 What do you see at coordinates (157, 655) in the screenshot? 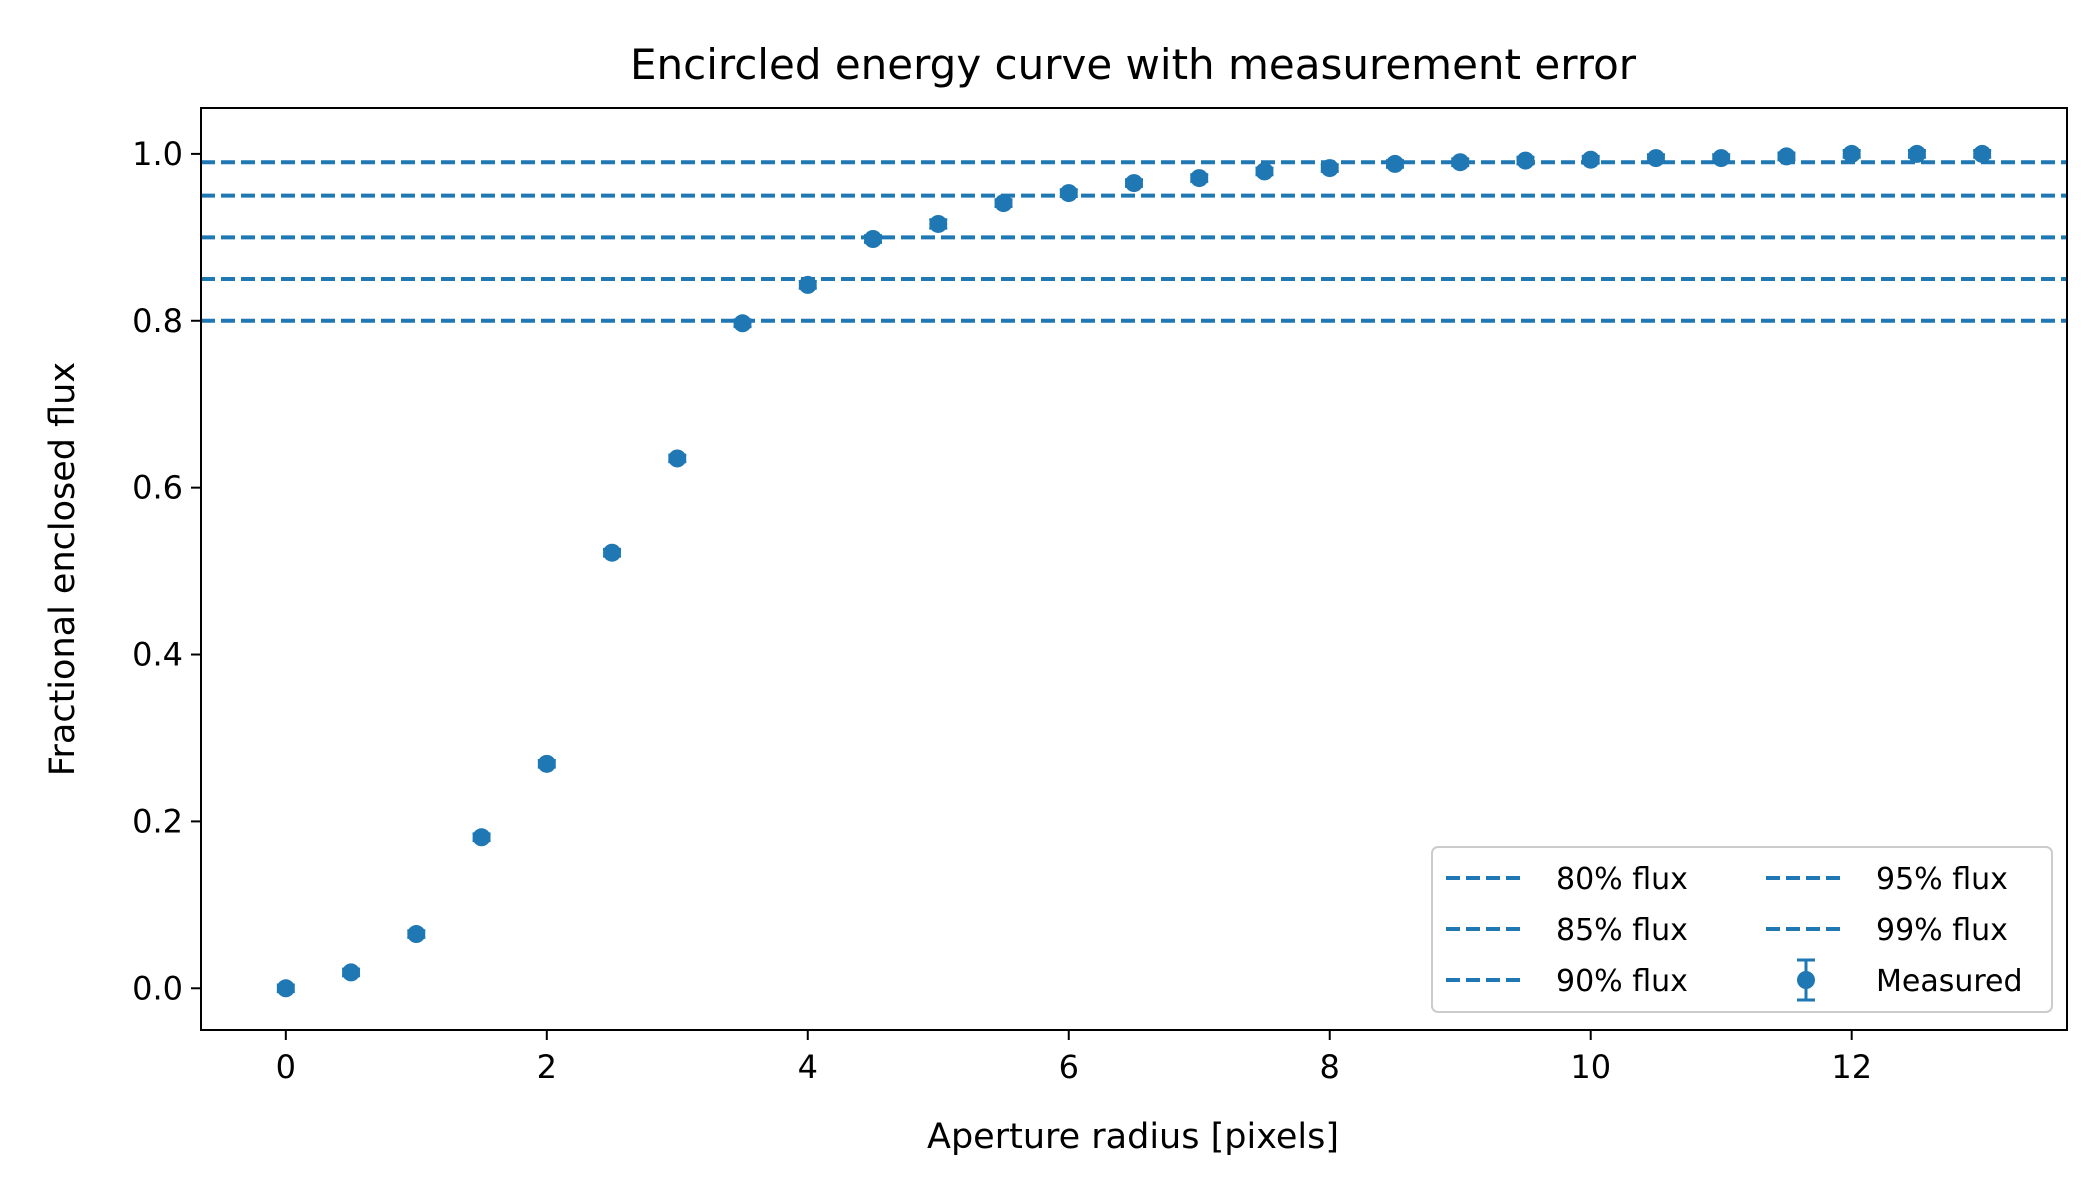
I see `y-tick-label-2: 0.4` at bounding box center [157, 655].